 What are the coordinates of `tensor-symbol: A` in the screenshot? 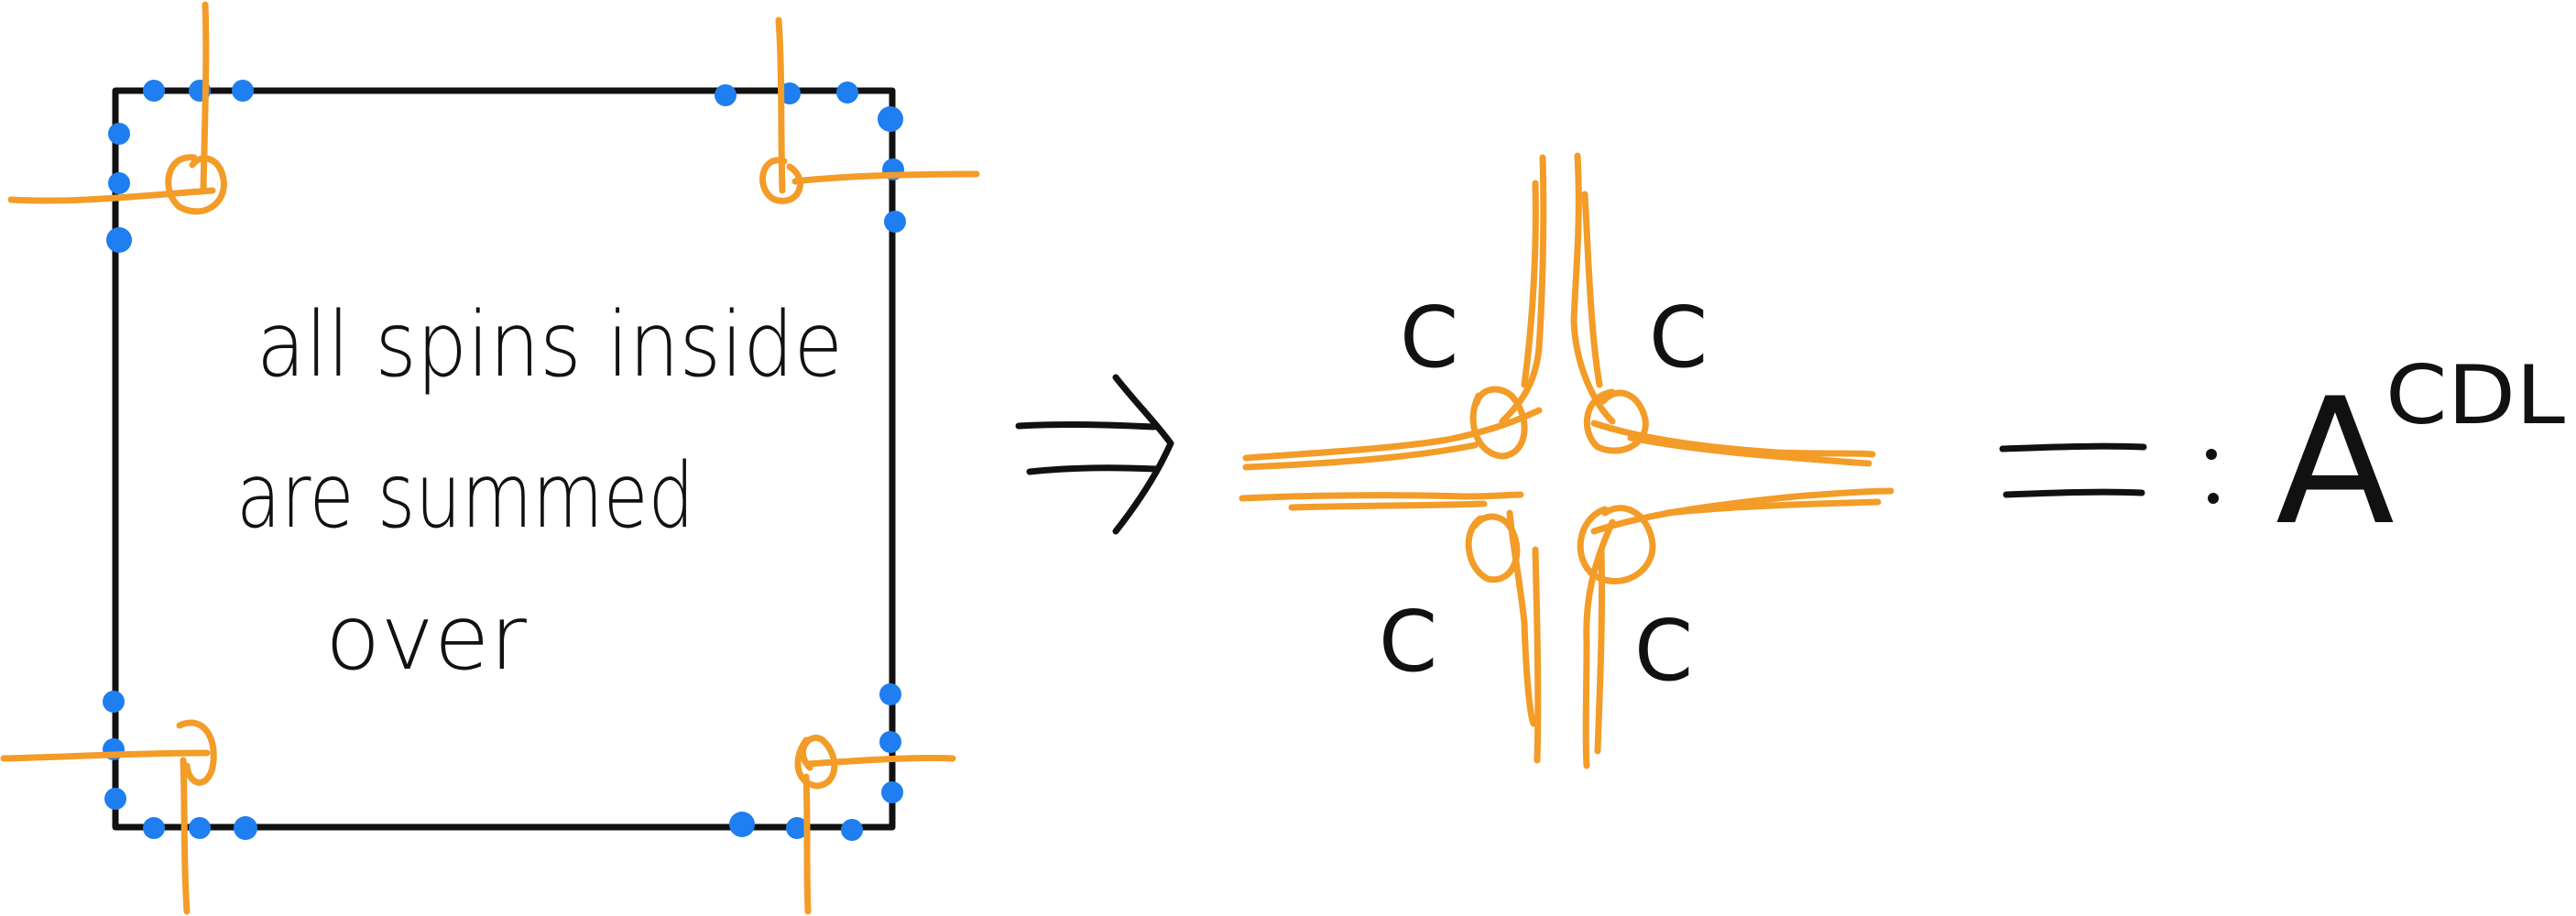 It's located at (2336, 462).